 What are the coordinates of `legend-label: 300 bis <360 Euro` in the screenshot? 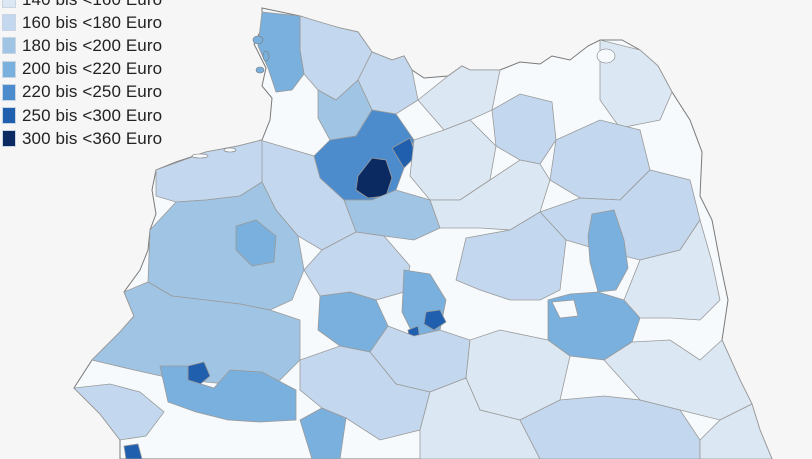 It's located at (92, 138).